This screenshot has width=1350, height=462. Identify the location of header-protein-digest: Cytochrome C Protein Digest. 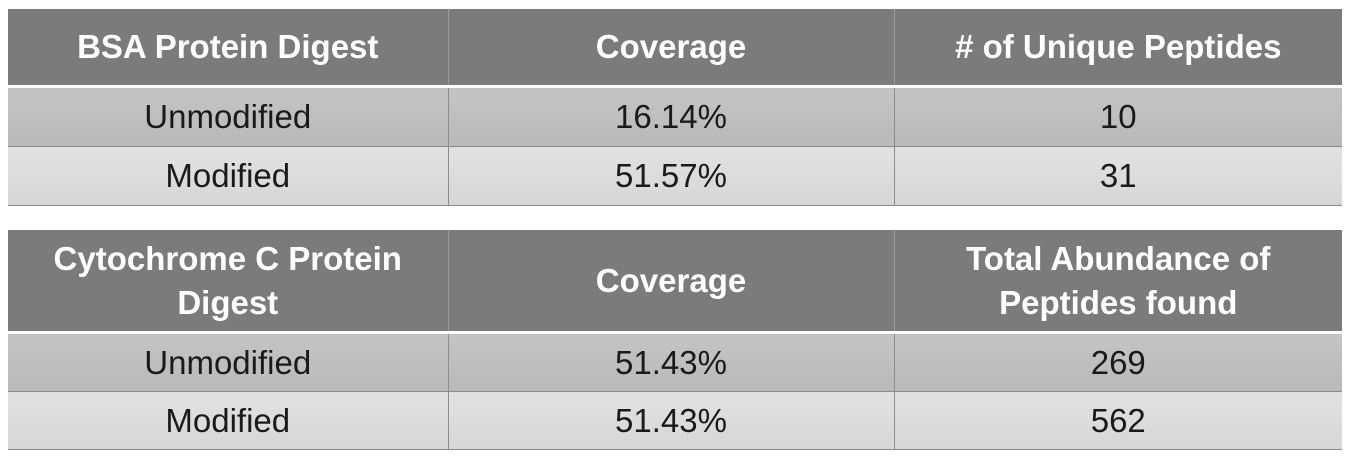
(228, 282).